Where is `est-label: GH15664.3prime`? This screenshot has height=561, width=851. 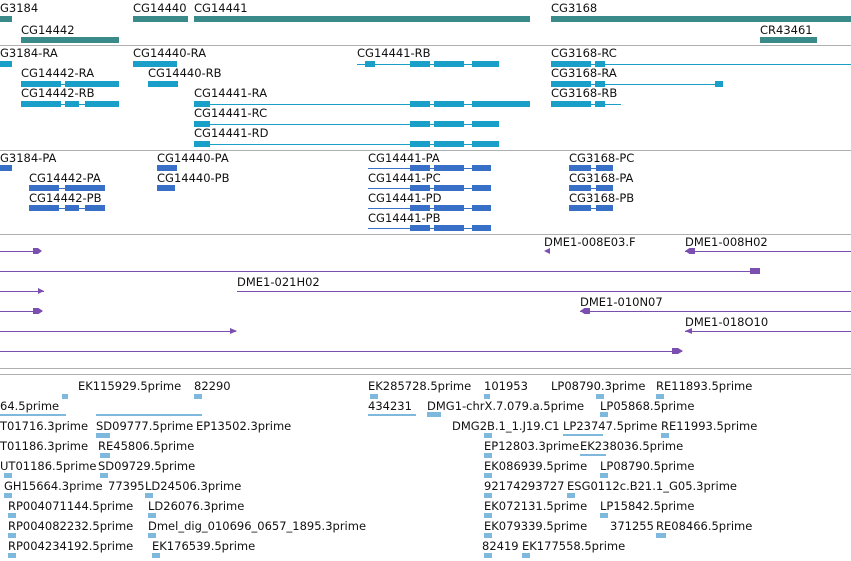
est-label: GH15664.3prime is located at coordinates (53, 486).